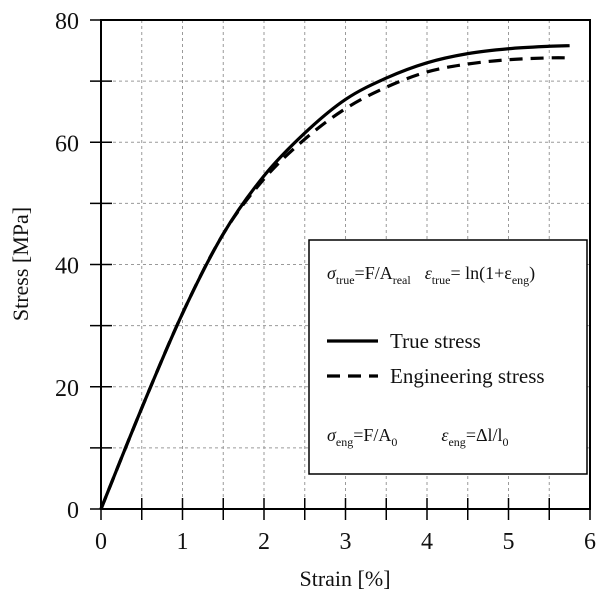 The width and height of the screenshot is (614, 590). What do you see at coordinates (435, 341) in the screenshot?
I see `legend-label-true-stress: True stress` at bounding box center [435, 341].